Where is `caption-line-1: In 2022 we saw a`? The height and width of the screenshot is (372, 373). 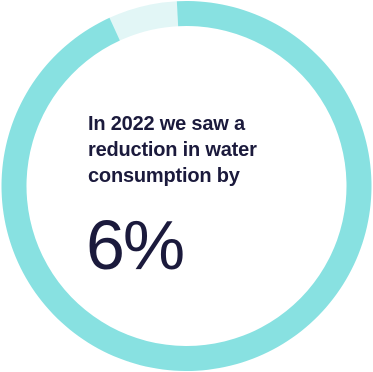 caption-line-1: In 2022 we saw a is located at coordinates (166, 124).